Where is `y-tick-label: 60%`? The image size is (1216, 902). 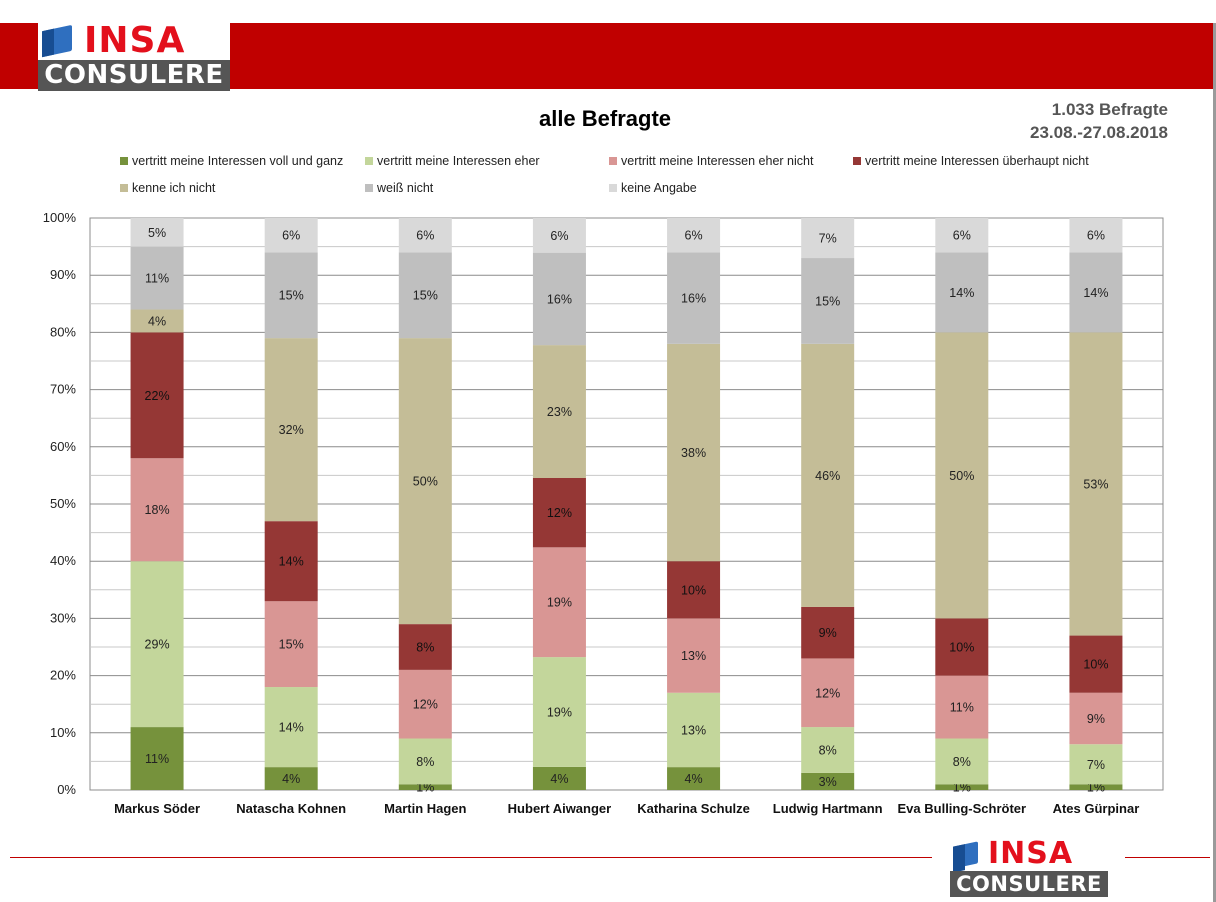 y-tick-label: 60% is located at coordinates (63, 446).